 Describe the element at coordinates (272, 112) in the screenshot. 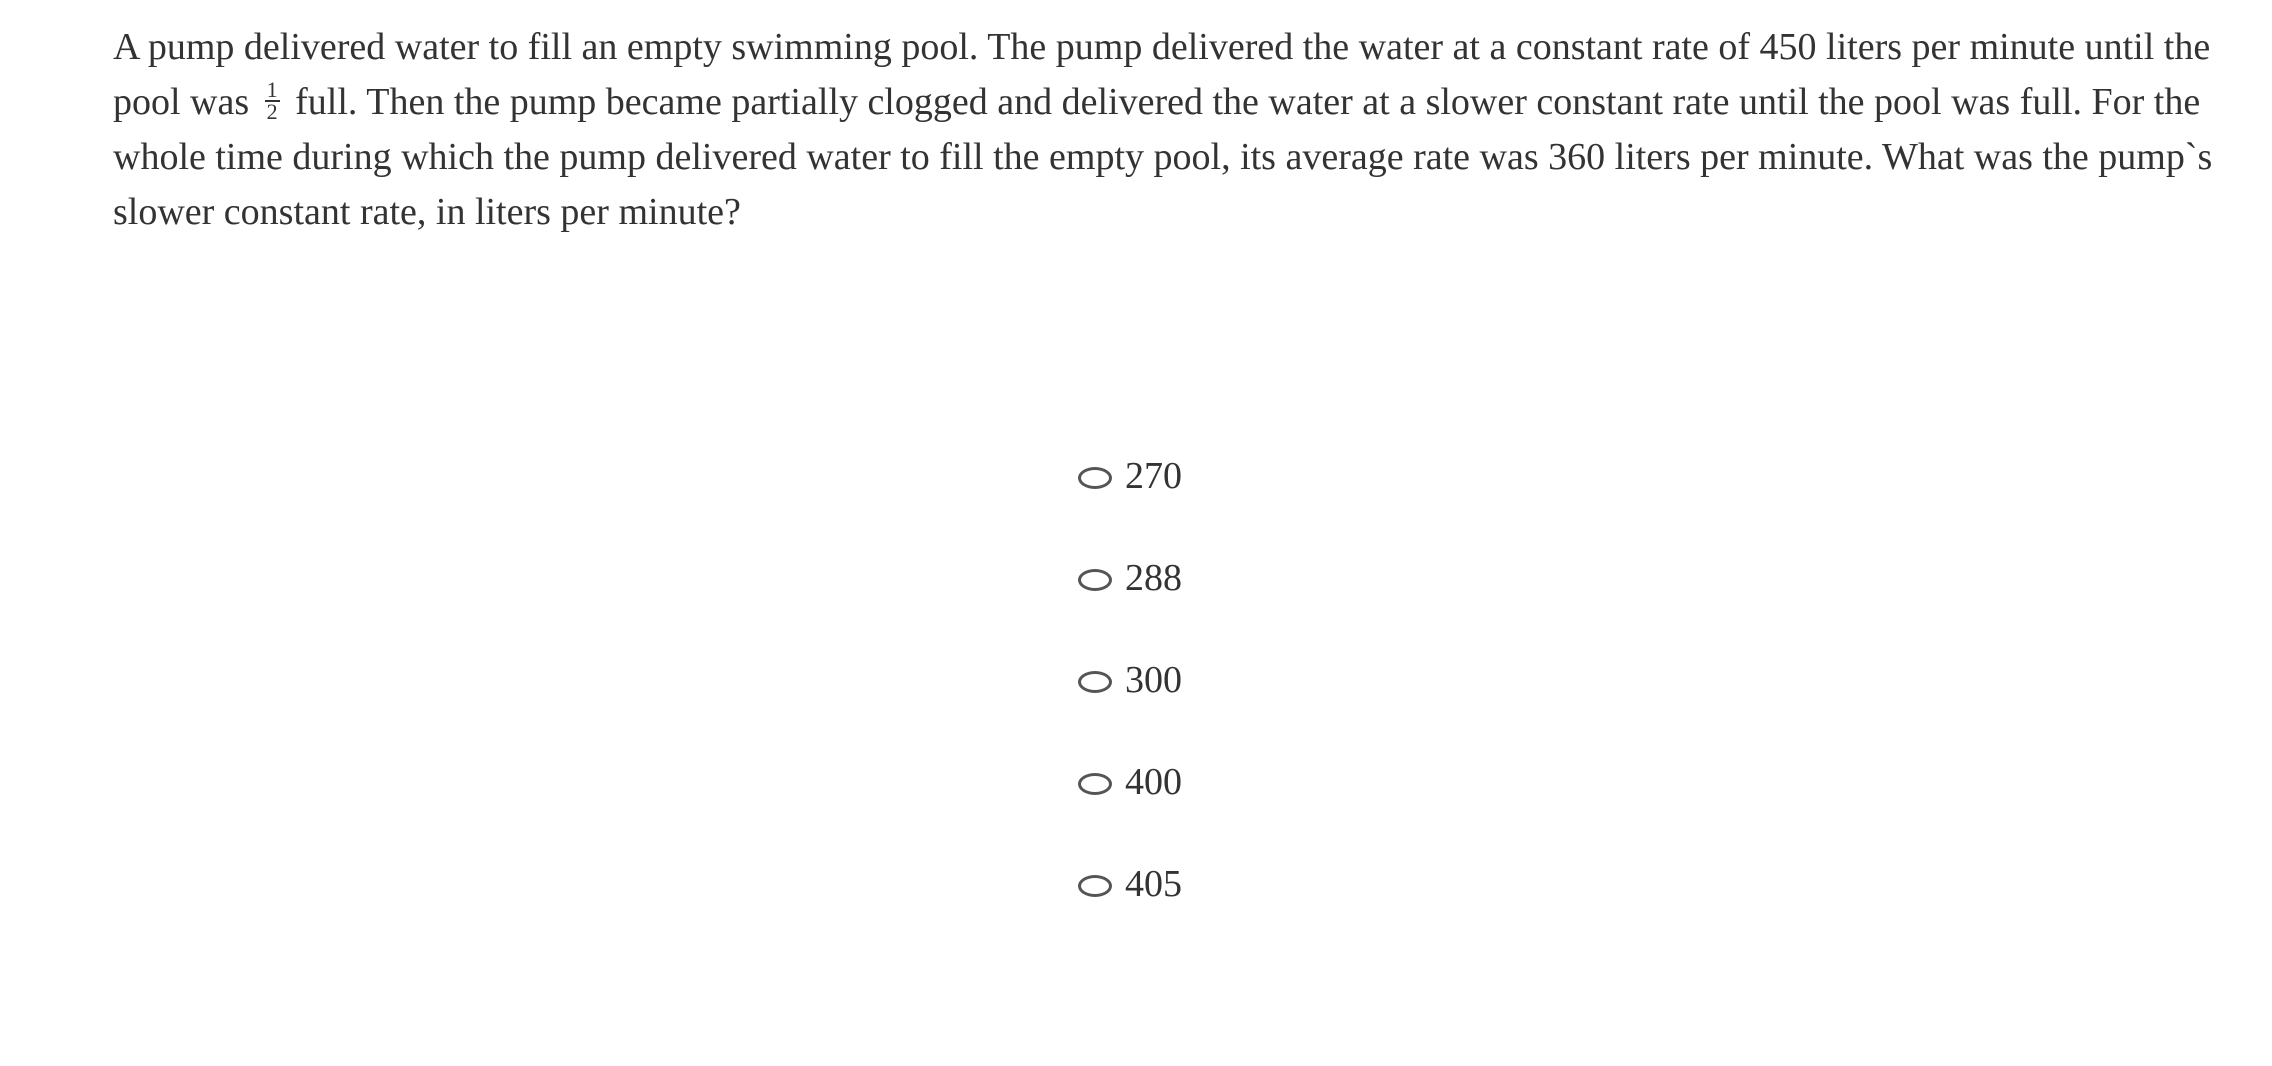

I see `fraction-denominator: 2` at that location.